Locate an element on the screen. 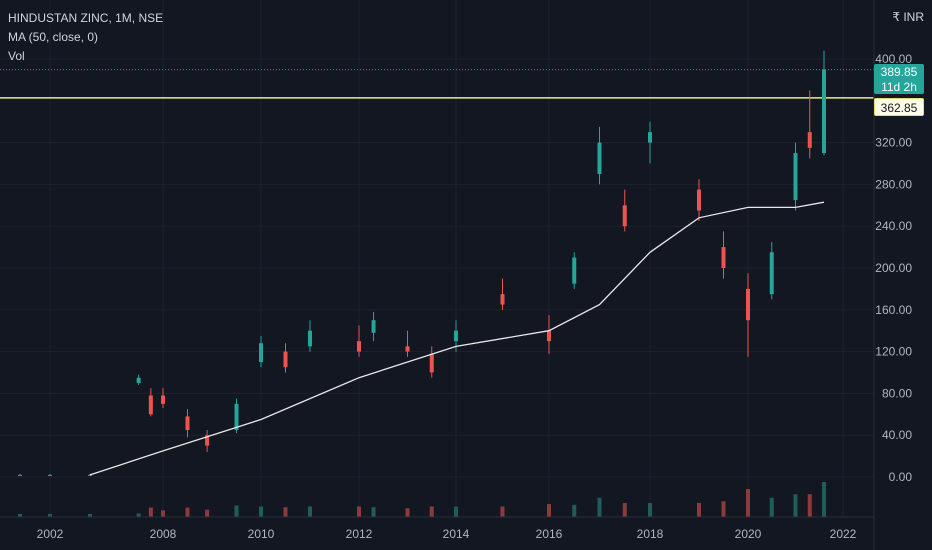 This screenshot has width=932, height=550. y-tick-label: 40.00 is located at coordinates (897, 435).